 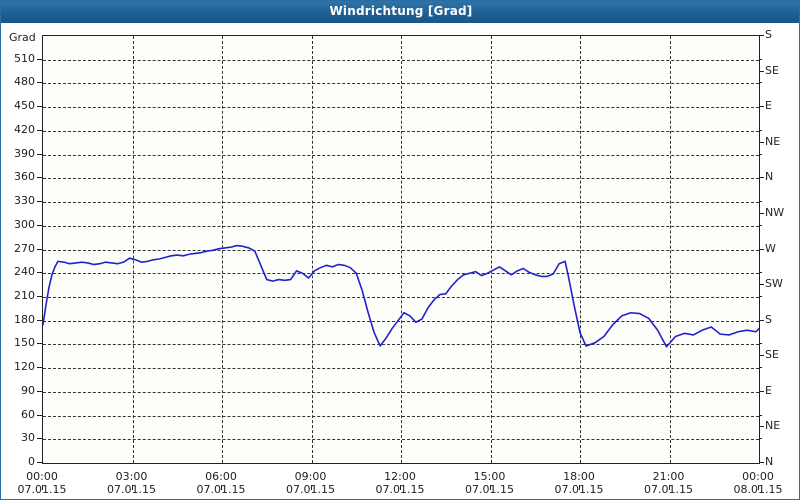 What do you see at coordinates (770, 248) in the screenshot?
I see `y-axis-compass-label: W` at bounding box center [770, 248].